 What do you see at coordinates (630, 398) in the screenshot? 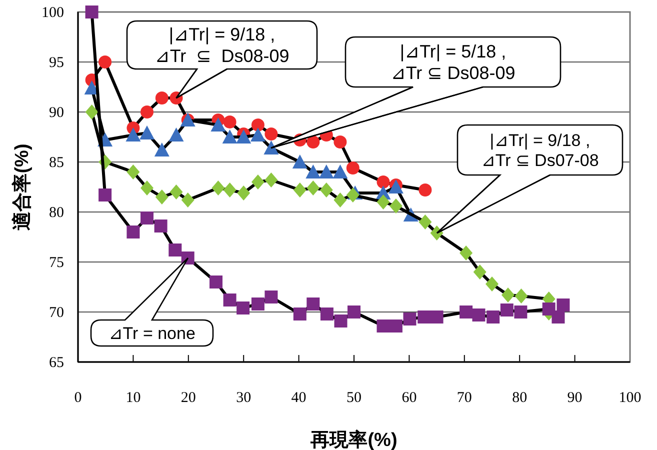
I see `x-tick-label: 100` at bounding box center [630, 398].